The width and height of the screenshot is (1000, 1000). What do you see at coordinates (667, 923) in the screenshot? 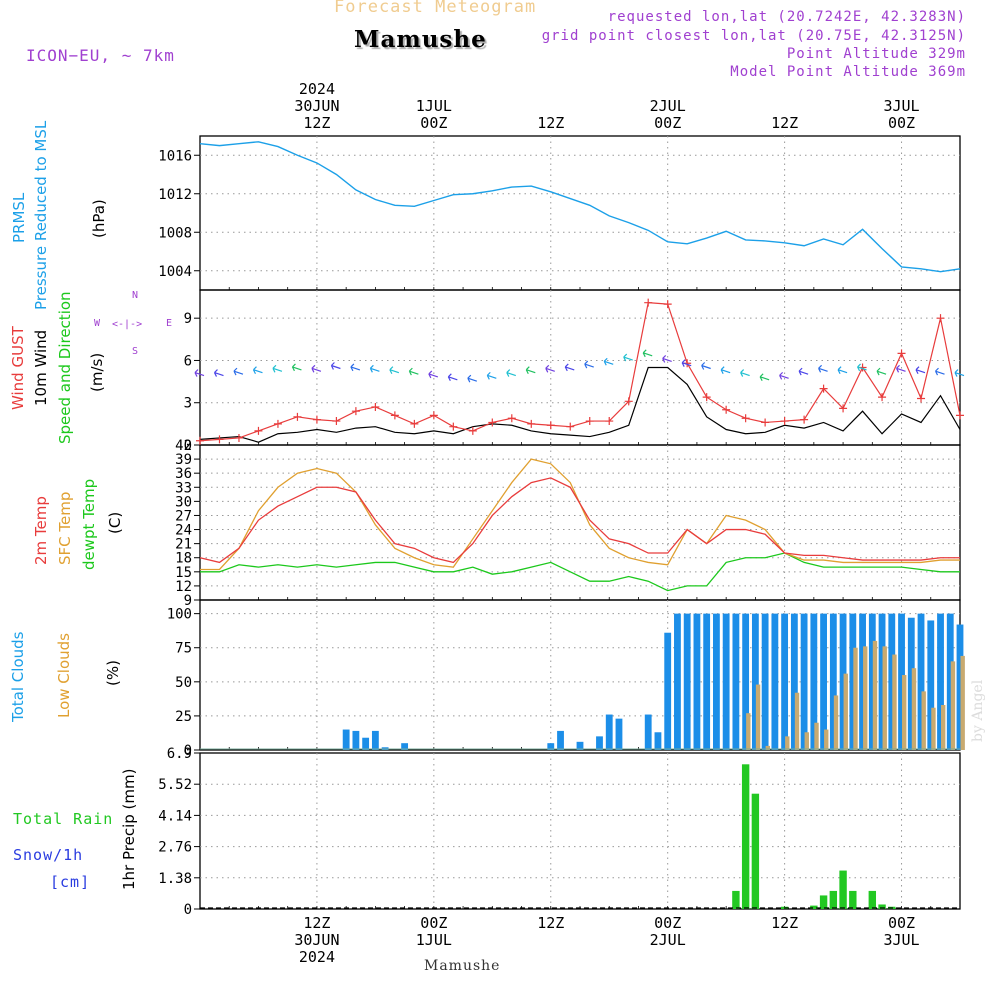
I see `time-label-bottom: 00Z` at bounding box center [667, 923].